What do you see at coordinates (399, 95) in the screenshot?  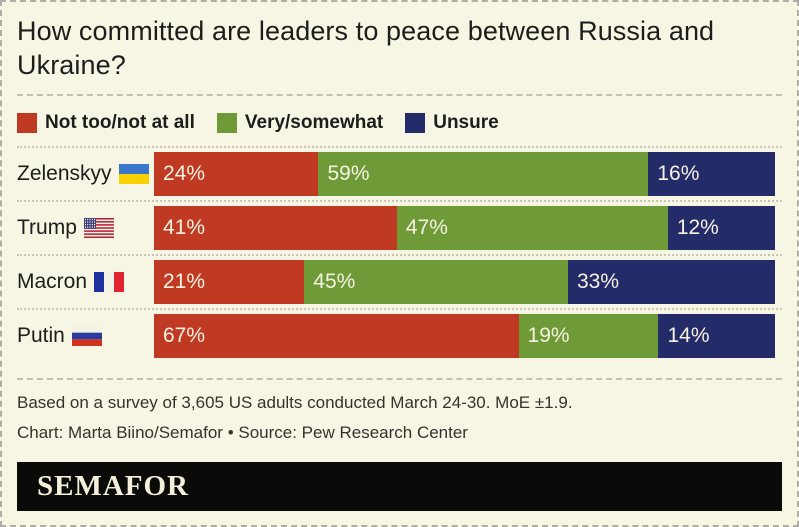 I see `title-divider` at bounding box center [399, 95].